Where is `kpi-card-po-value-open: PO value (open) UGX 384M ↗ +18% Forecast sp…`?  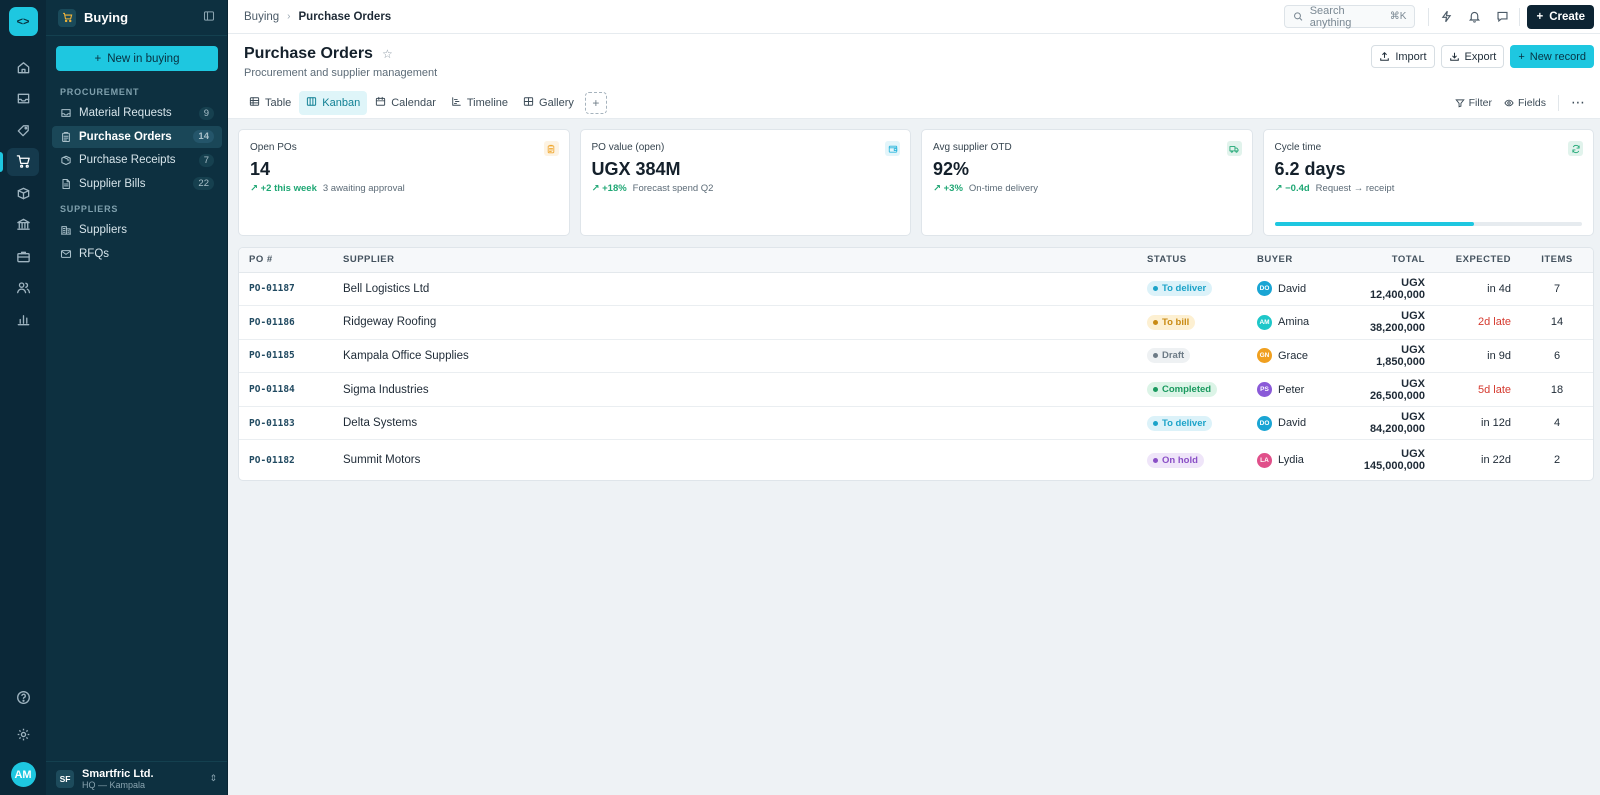 kpi-card-po-value-open: PO value (open) UGX 384M ↗ +18% Forecast sp… is located at coordinates (745, 182).